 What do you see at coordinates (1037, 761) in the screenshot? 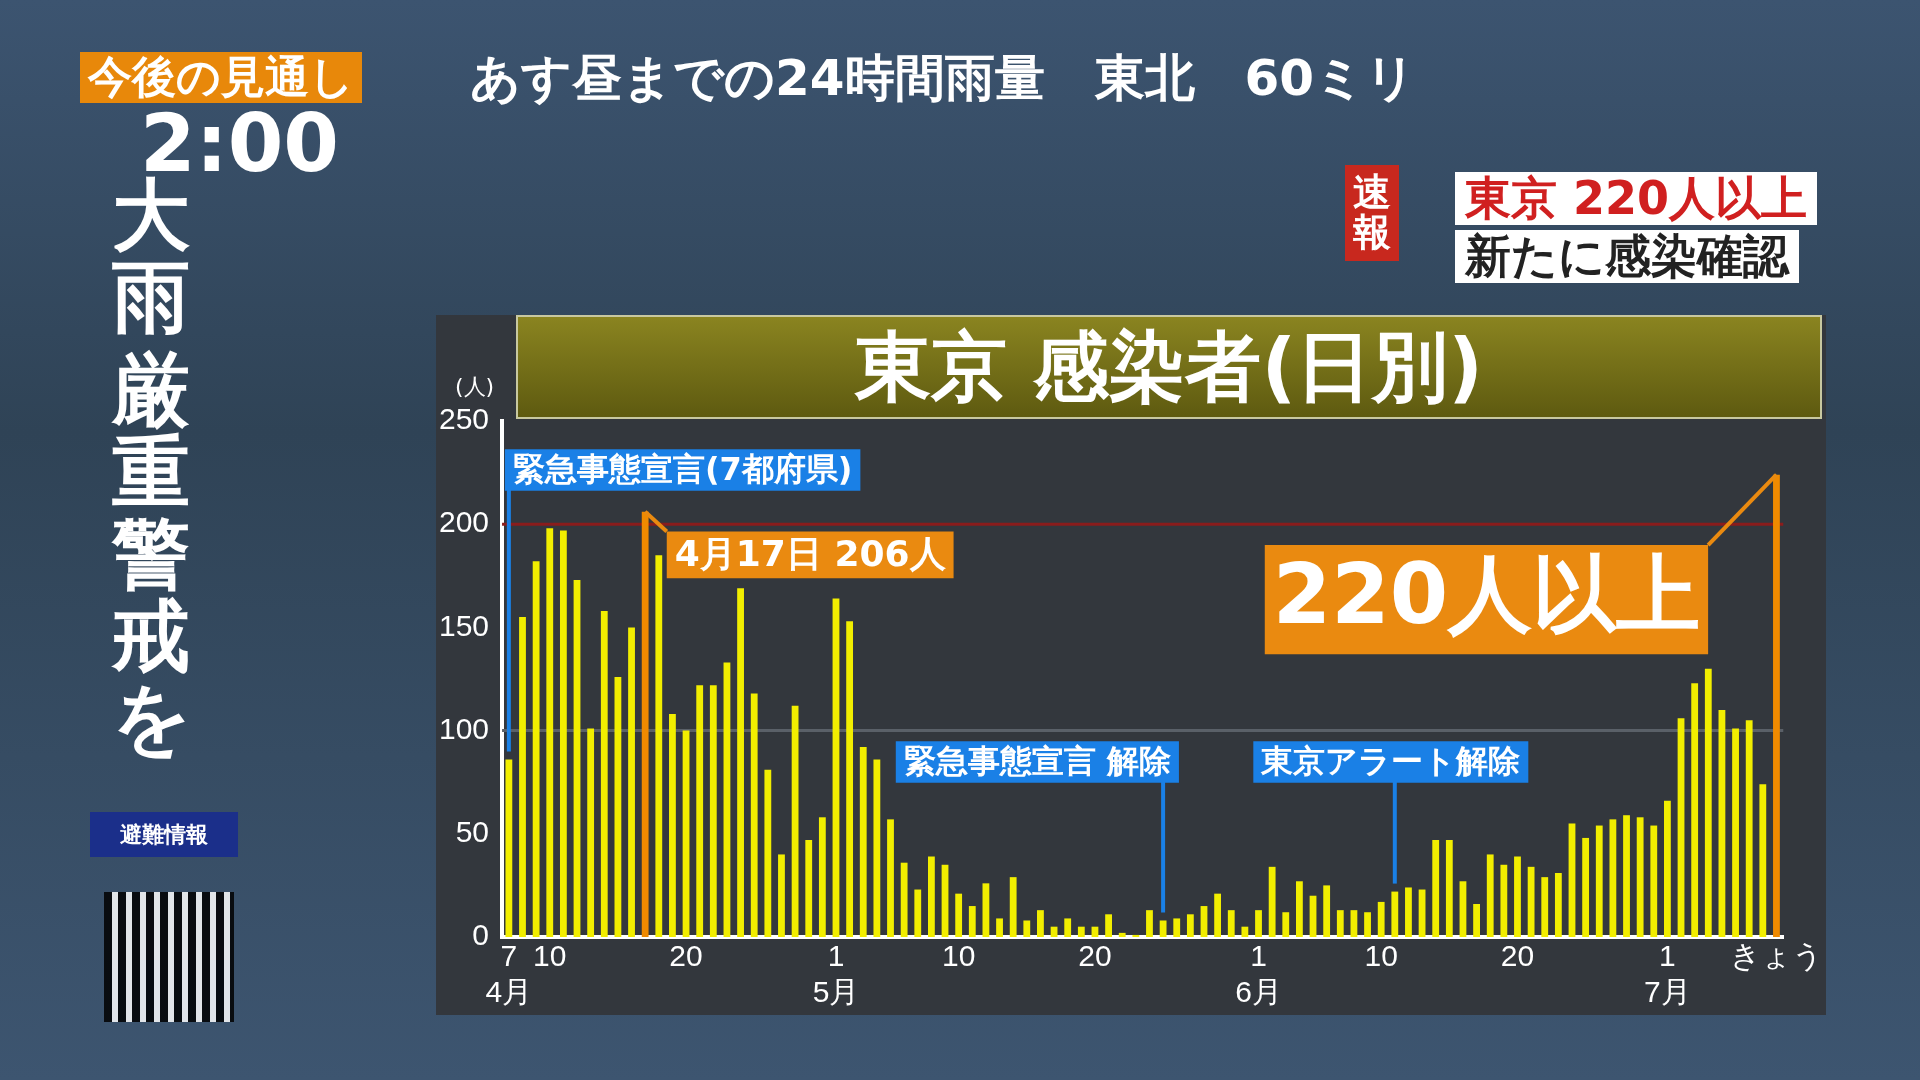
I see `ref-line-label: 緊急事態宣言 解除` at bounding box center [1037, 761].